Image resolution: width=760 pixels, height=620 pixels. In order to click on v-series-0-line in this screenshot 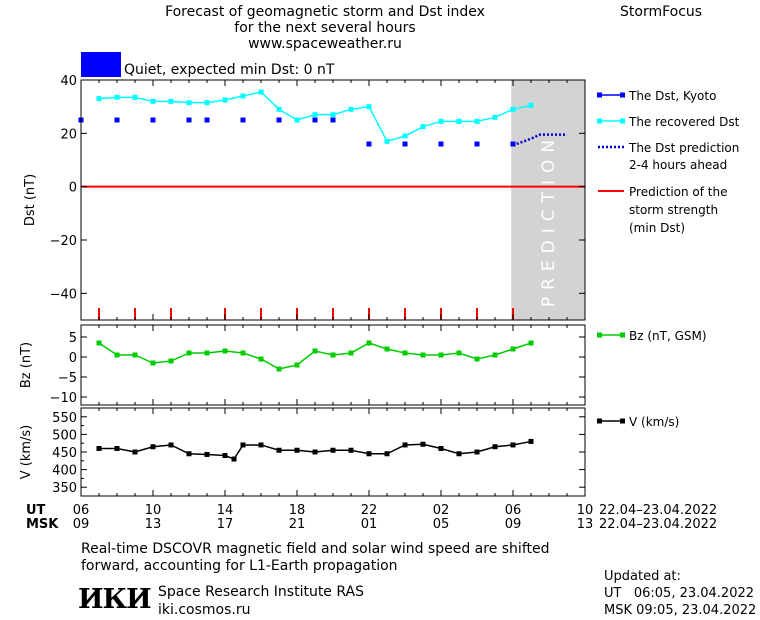, I will do `click(315, 450)`.